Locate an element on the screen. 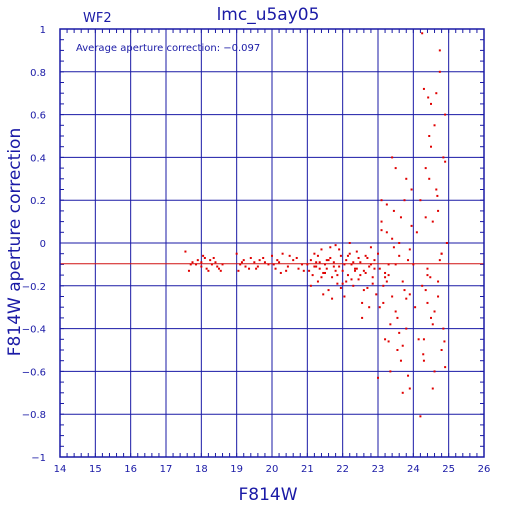 This screenshot has height=512, width=512. y-tick-label: 0.4 is located at coordinates (38, 158).